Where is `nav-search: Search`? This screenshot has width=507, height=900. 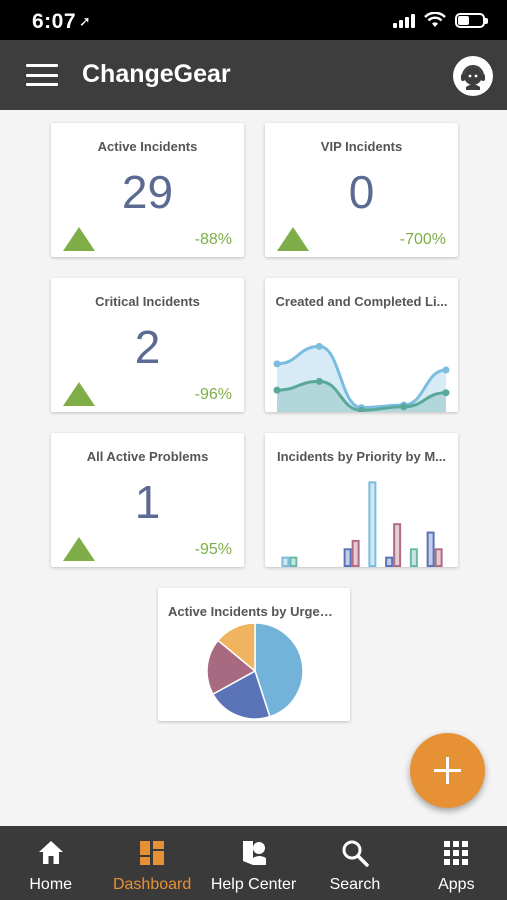
nav-search: Search is located at coordinates (354, 863).